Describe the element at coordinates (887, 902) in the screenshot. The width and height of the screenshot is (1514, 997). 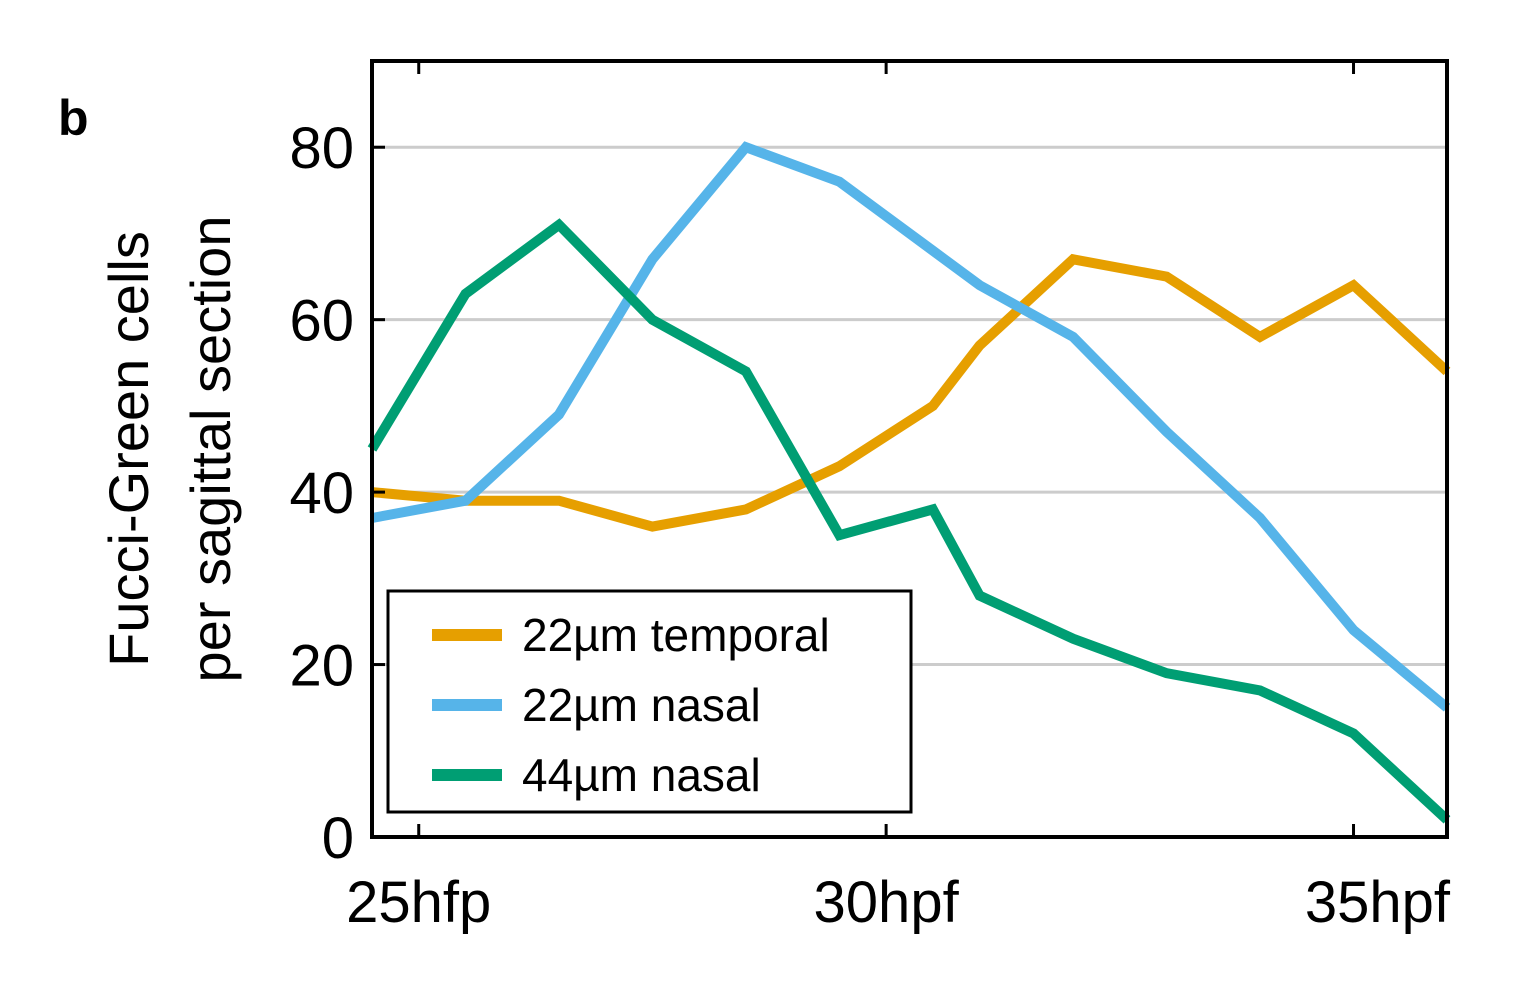
I see `x-tick-label: 30hpf` at that location.